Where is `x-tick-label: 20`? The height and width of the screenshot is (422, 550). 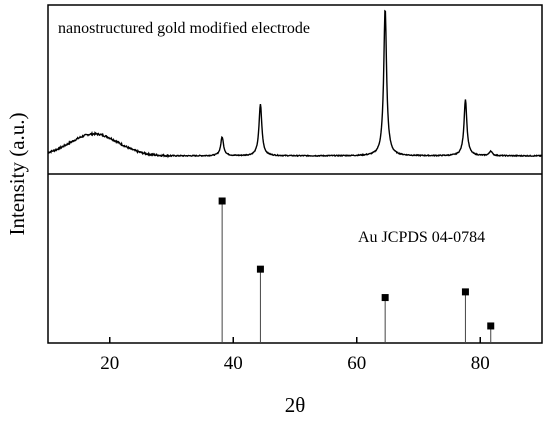 x-tick-label: 20 is located at coordinates (109, 363).